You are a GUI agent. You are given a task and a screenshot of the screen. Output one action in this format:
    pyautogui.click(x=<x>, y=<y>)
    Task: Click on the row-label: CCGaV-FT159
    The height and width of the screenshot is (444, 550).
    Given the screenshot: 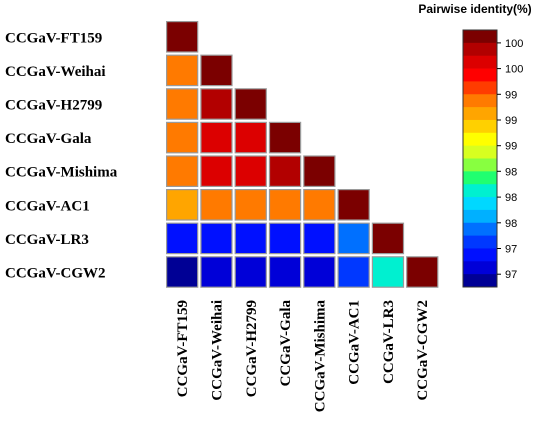 What is the action you would take?
    pyautogui.click(x=53, y=38)
    